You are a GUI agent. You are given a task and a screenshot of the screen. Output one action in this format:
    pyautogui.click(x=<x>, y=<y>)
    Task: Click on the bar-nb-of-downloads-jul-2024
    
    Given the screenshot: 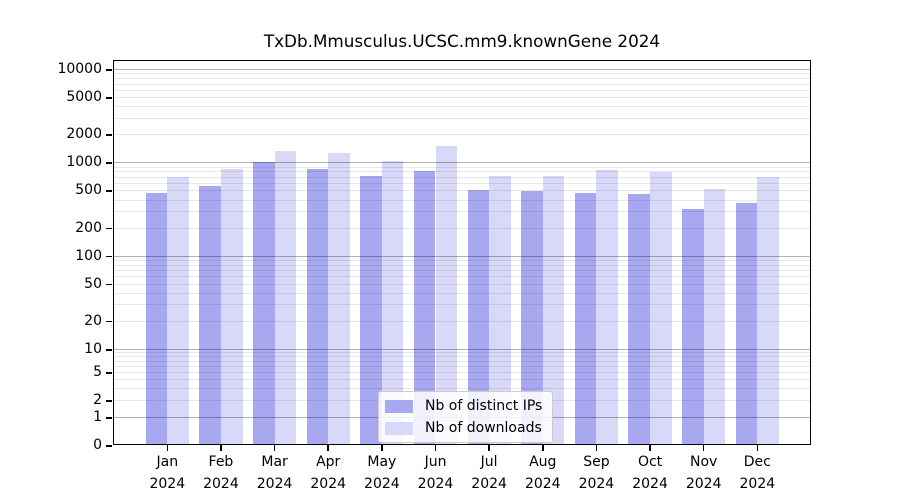 What is the action you would take?
    pyautogui.click(x=500, y=310)
    